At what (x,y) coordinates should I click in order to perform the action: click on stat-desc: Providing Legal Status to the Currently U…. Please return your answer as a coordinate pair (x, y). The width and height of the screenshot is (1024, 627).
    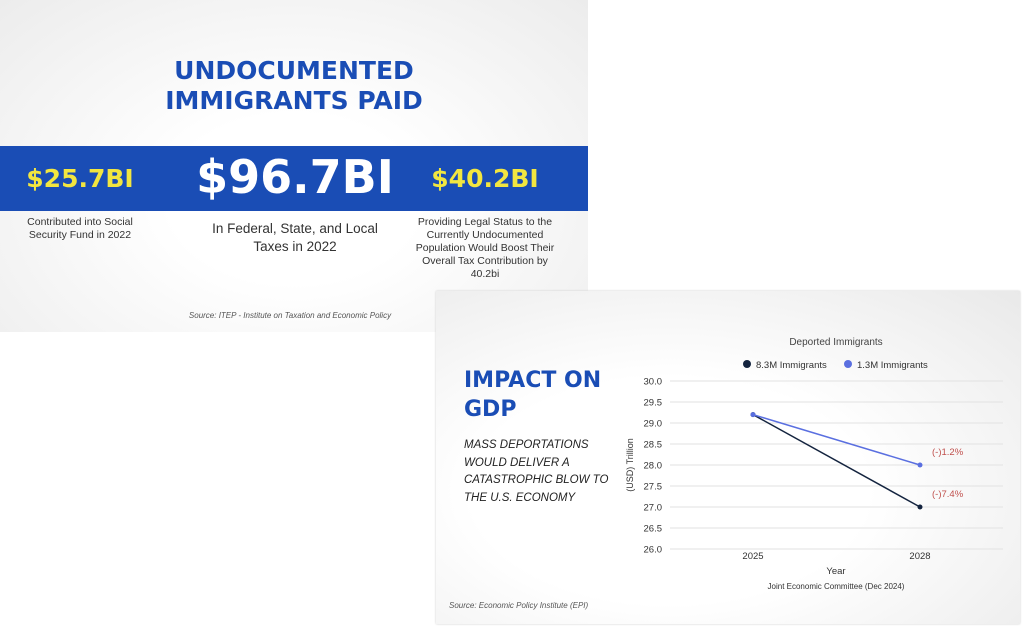
    Looking at the image, I should click on (485, 248).